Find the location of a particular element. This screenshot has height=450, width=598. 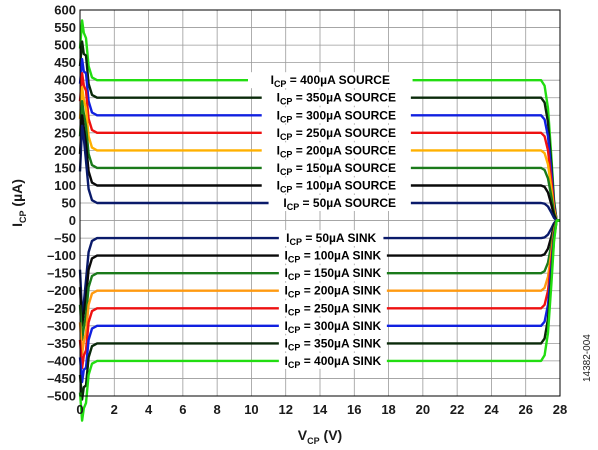

x-tick-label: 14 is located at coordinates (320, 409).